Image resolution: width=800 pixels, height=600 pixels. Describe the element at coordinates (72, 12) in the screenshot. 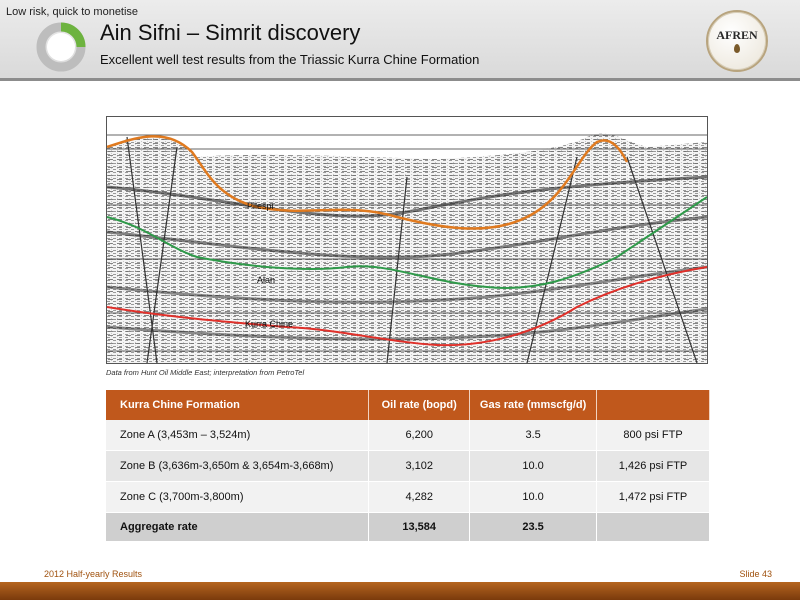

I see `tagline: Low risk, quick to monetise` at that location.